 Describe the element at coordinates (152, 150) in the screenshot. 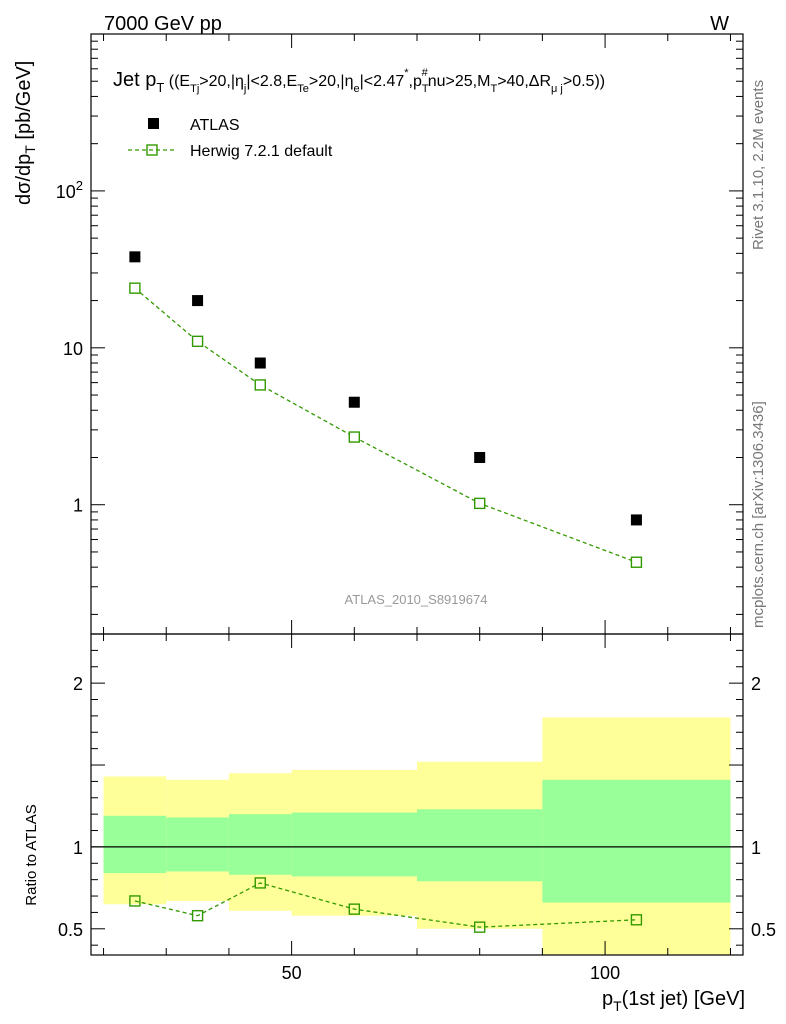

I see `legend-herwig-marker` at that location.